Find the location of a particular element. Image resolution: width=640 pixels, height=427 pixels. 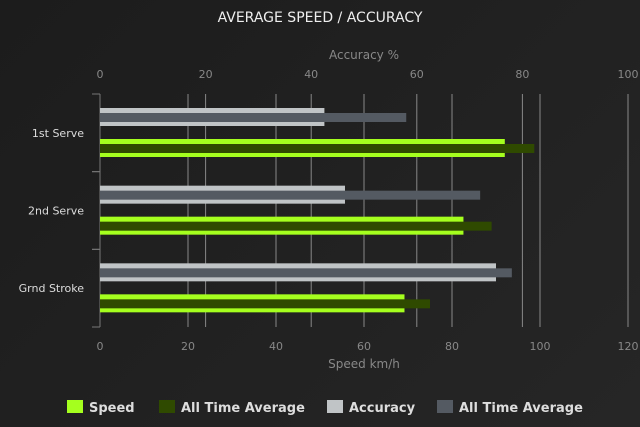

bottom-tick-label: 80 is located at coordinates (452, 346).